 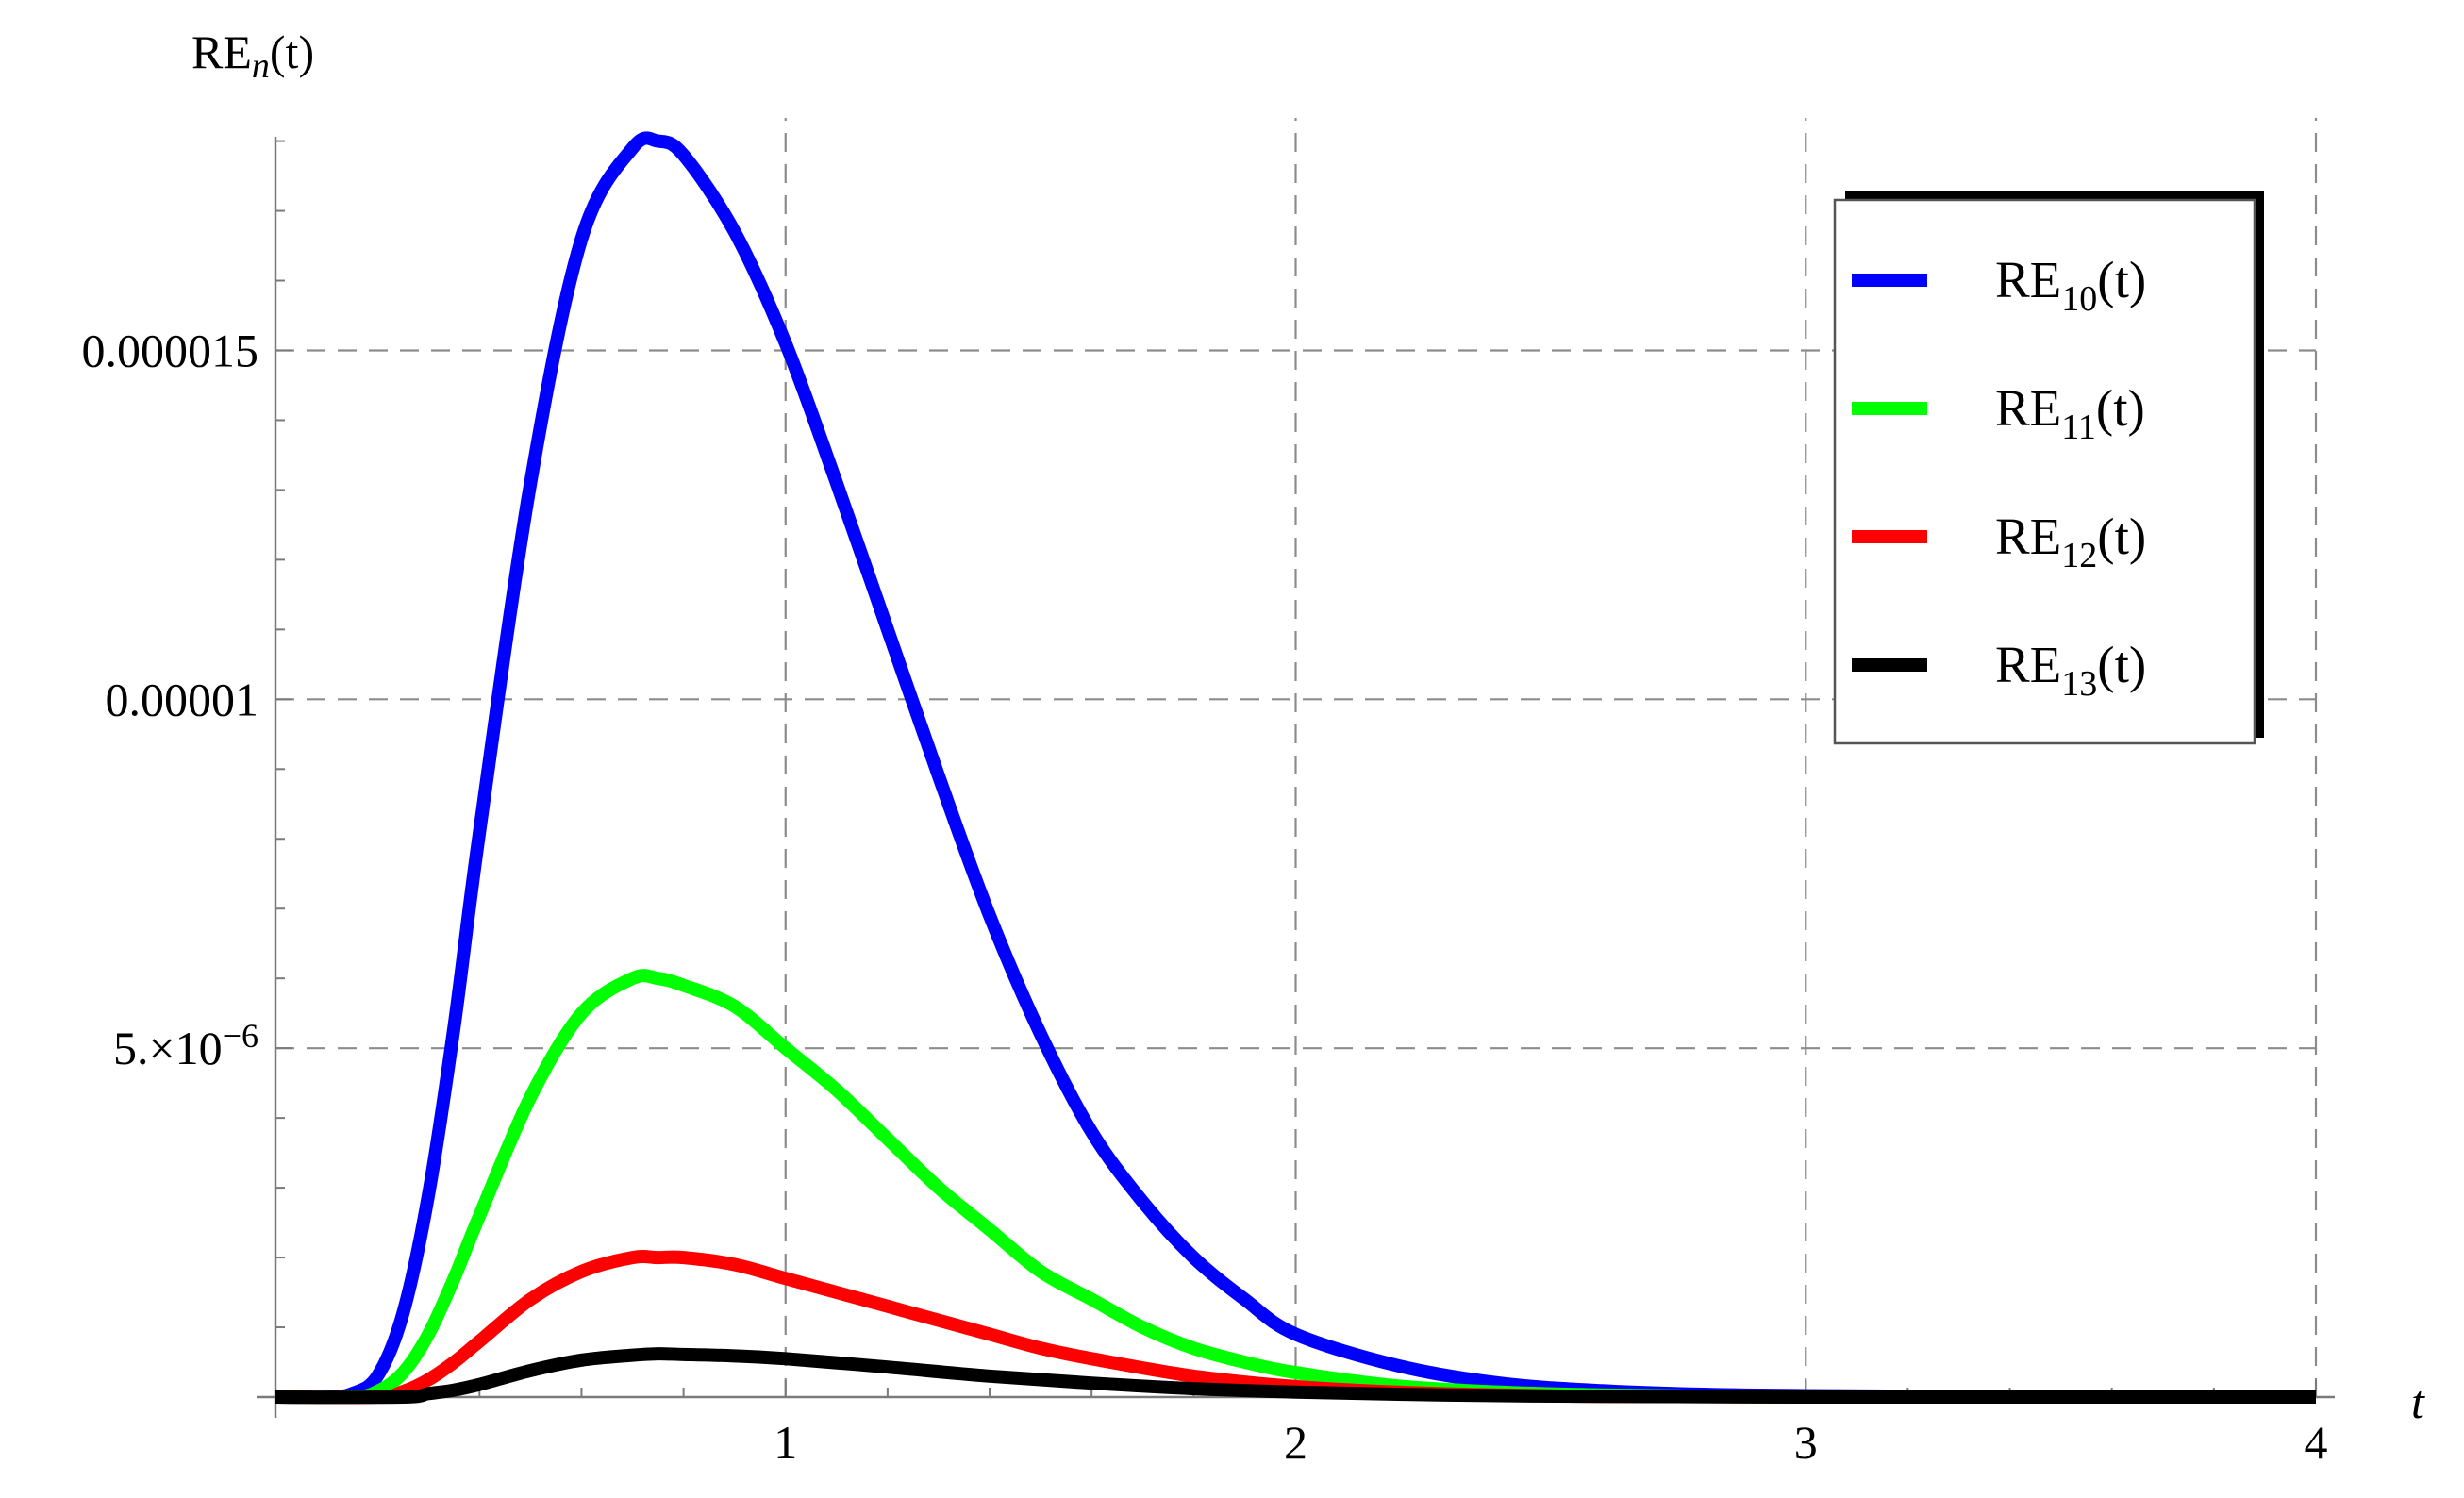 I want to click on legend-label-12: RE12(t), so click(x=2071, y=541).